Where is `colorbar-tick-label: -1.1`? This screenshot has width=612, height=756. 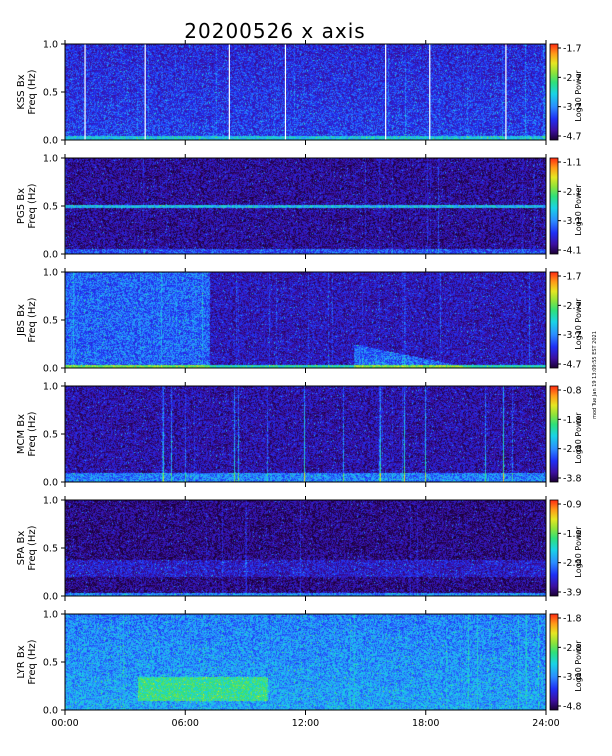
colorbar-tick-label: -1.1 is located at coordinates (572, 163).